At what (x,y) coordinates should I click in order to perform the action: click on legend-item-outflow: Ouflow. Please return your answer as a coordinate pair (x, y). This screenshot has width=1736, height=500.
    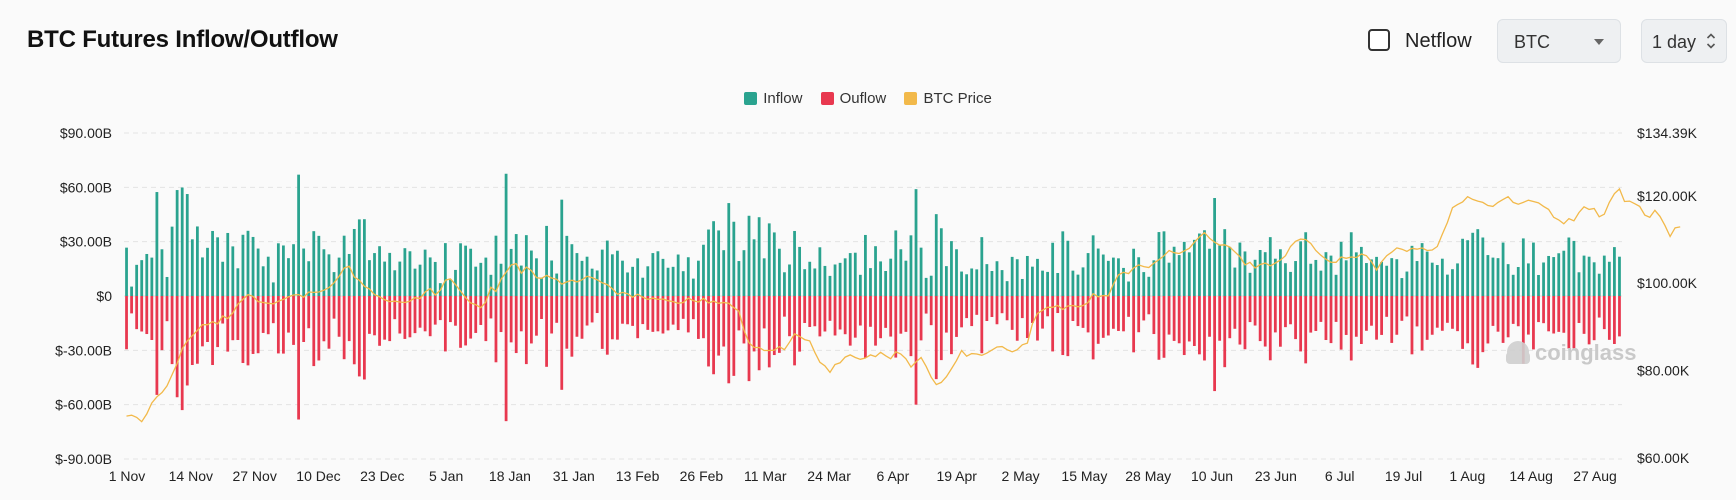
    Looking at the image, I should click on (853, 98).